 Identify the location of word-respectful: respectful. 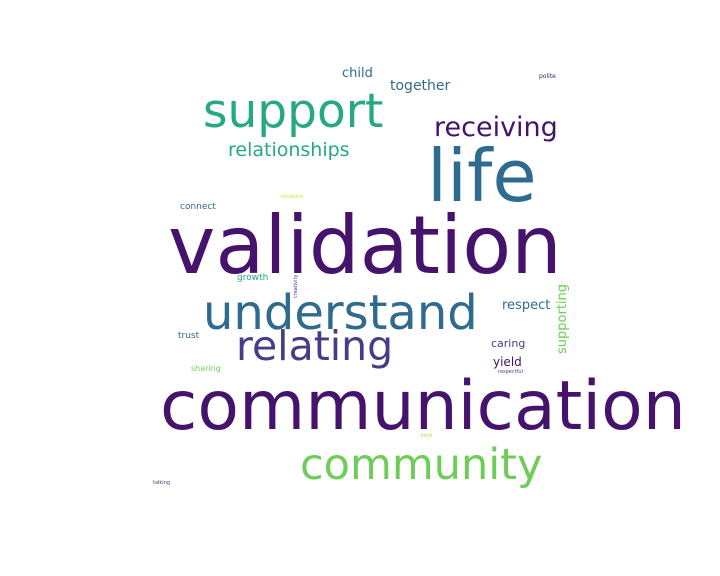
(510, 372).